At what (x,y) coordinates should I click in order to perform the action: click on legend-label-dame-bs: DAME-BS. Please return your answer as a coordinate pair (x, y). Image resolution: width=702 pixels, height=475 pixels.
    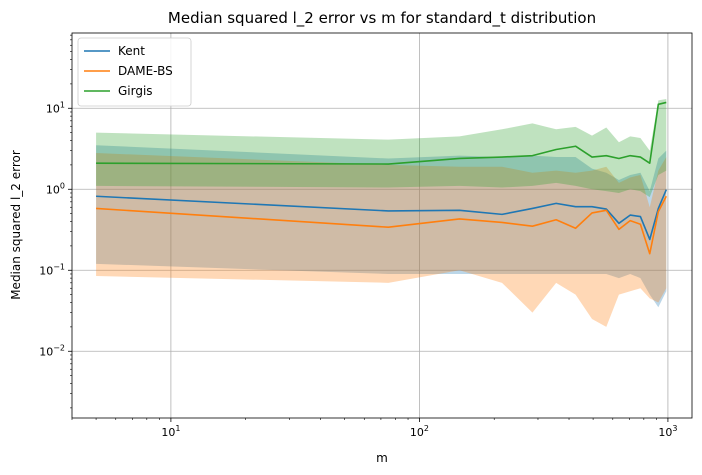
    Looking at the image, I should click on (145, 71).